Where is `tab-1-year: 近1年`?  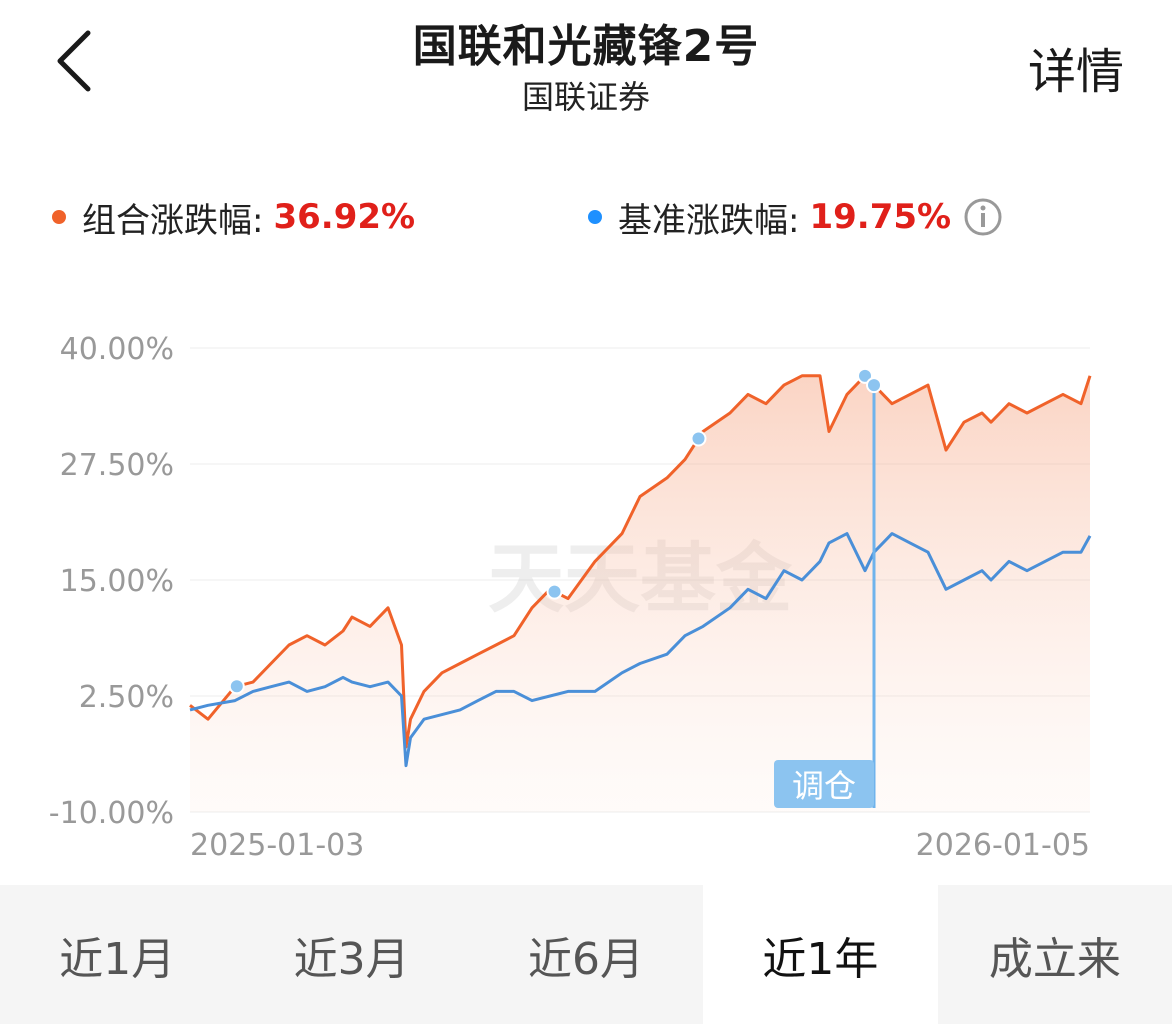
tab-1-year: 近1年 is located at coordinates (820, 954).